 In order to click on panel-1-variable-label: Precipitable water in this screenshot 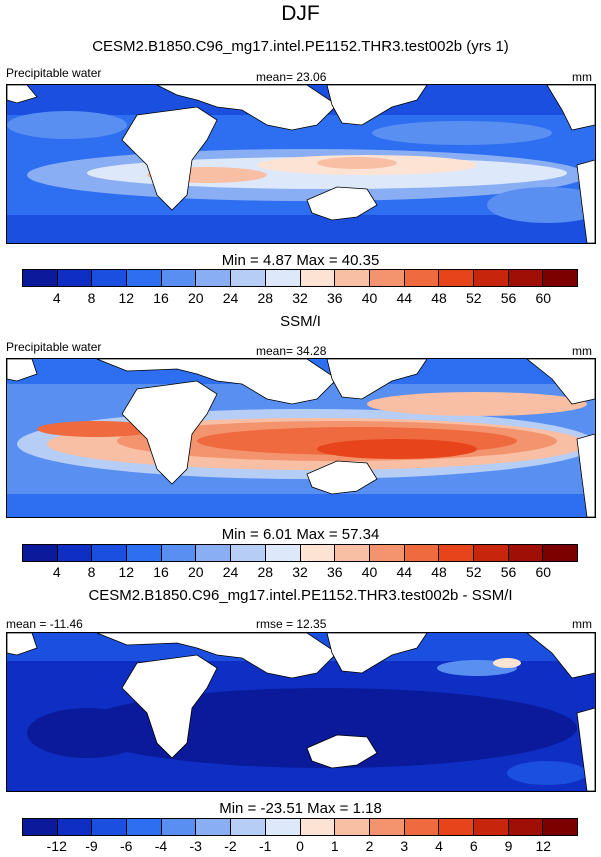, I will do `click(54, 73)`.